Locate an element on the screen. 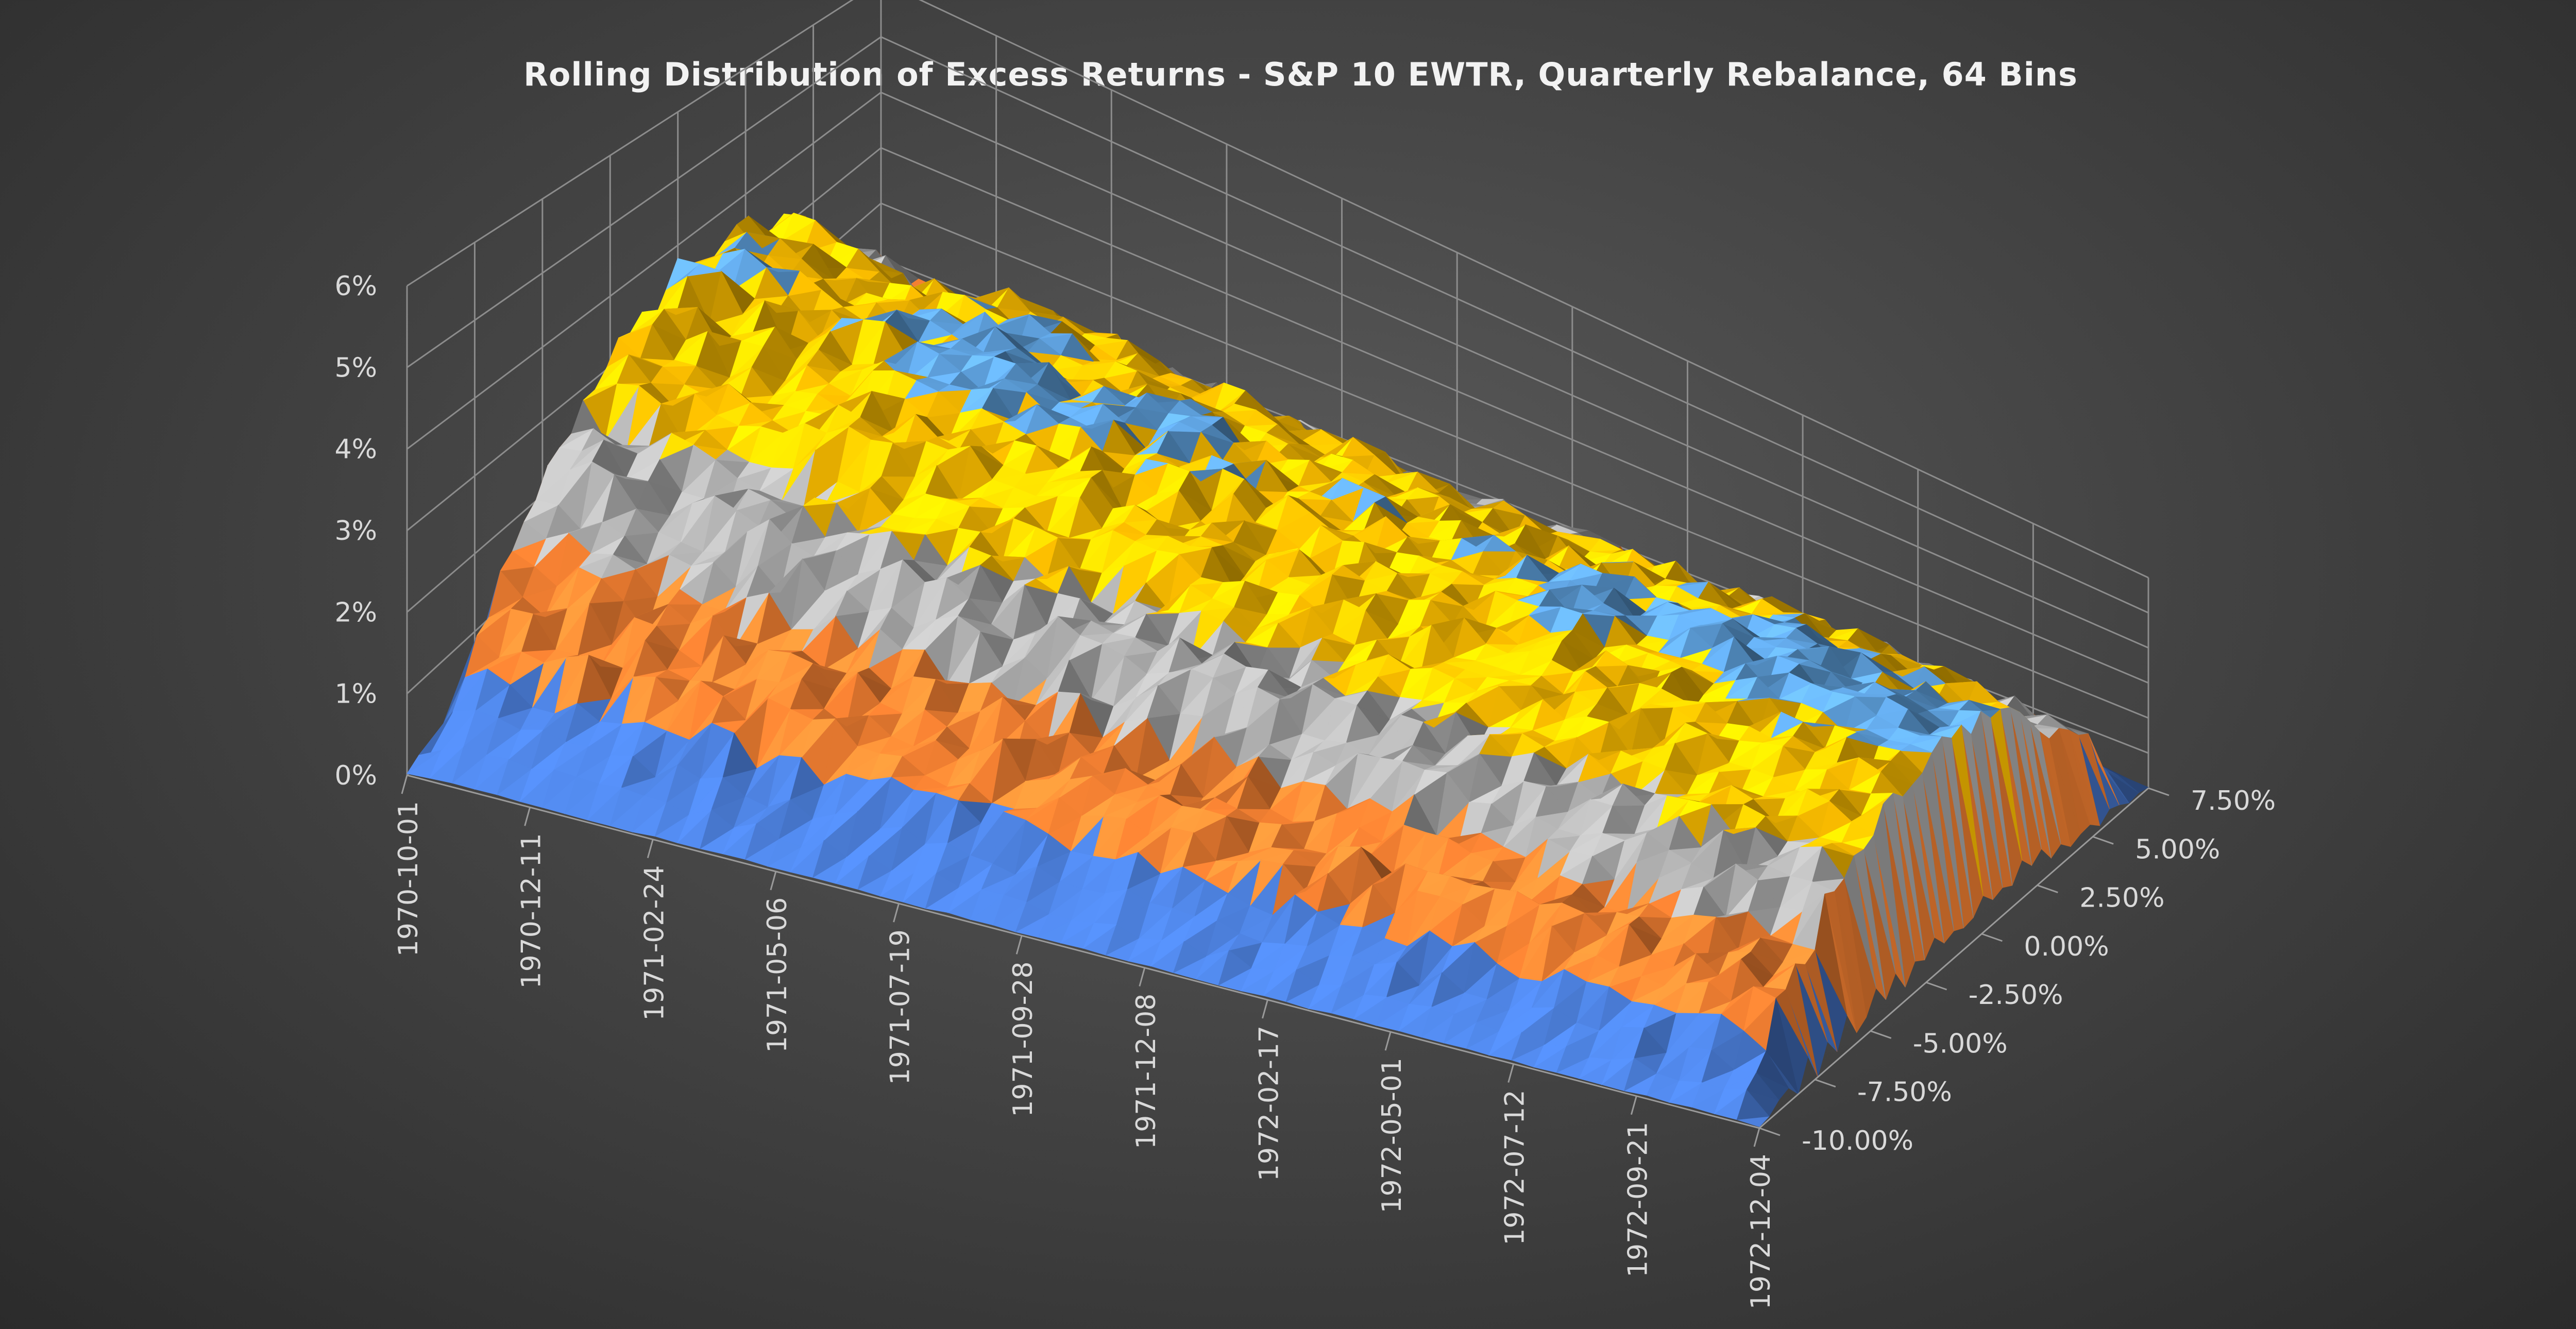 This screenshot has width=2576, height=1329. x-tick-label: 1970-10-01 is located at coordinates (408, 879).